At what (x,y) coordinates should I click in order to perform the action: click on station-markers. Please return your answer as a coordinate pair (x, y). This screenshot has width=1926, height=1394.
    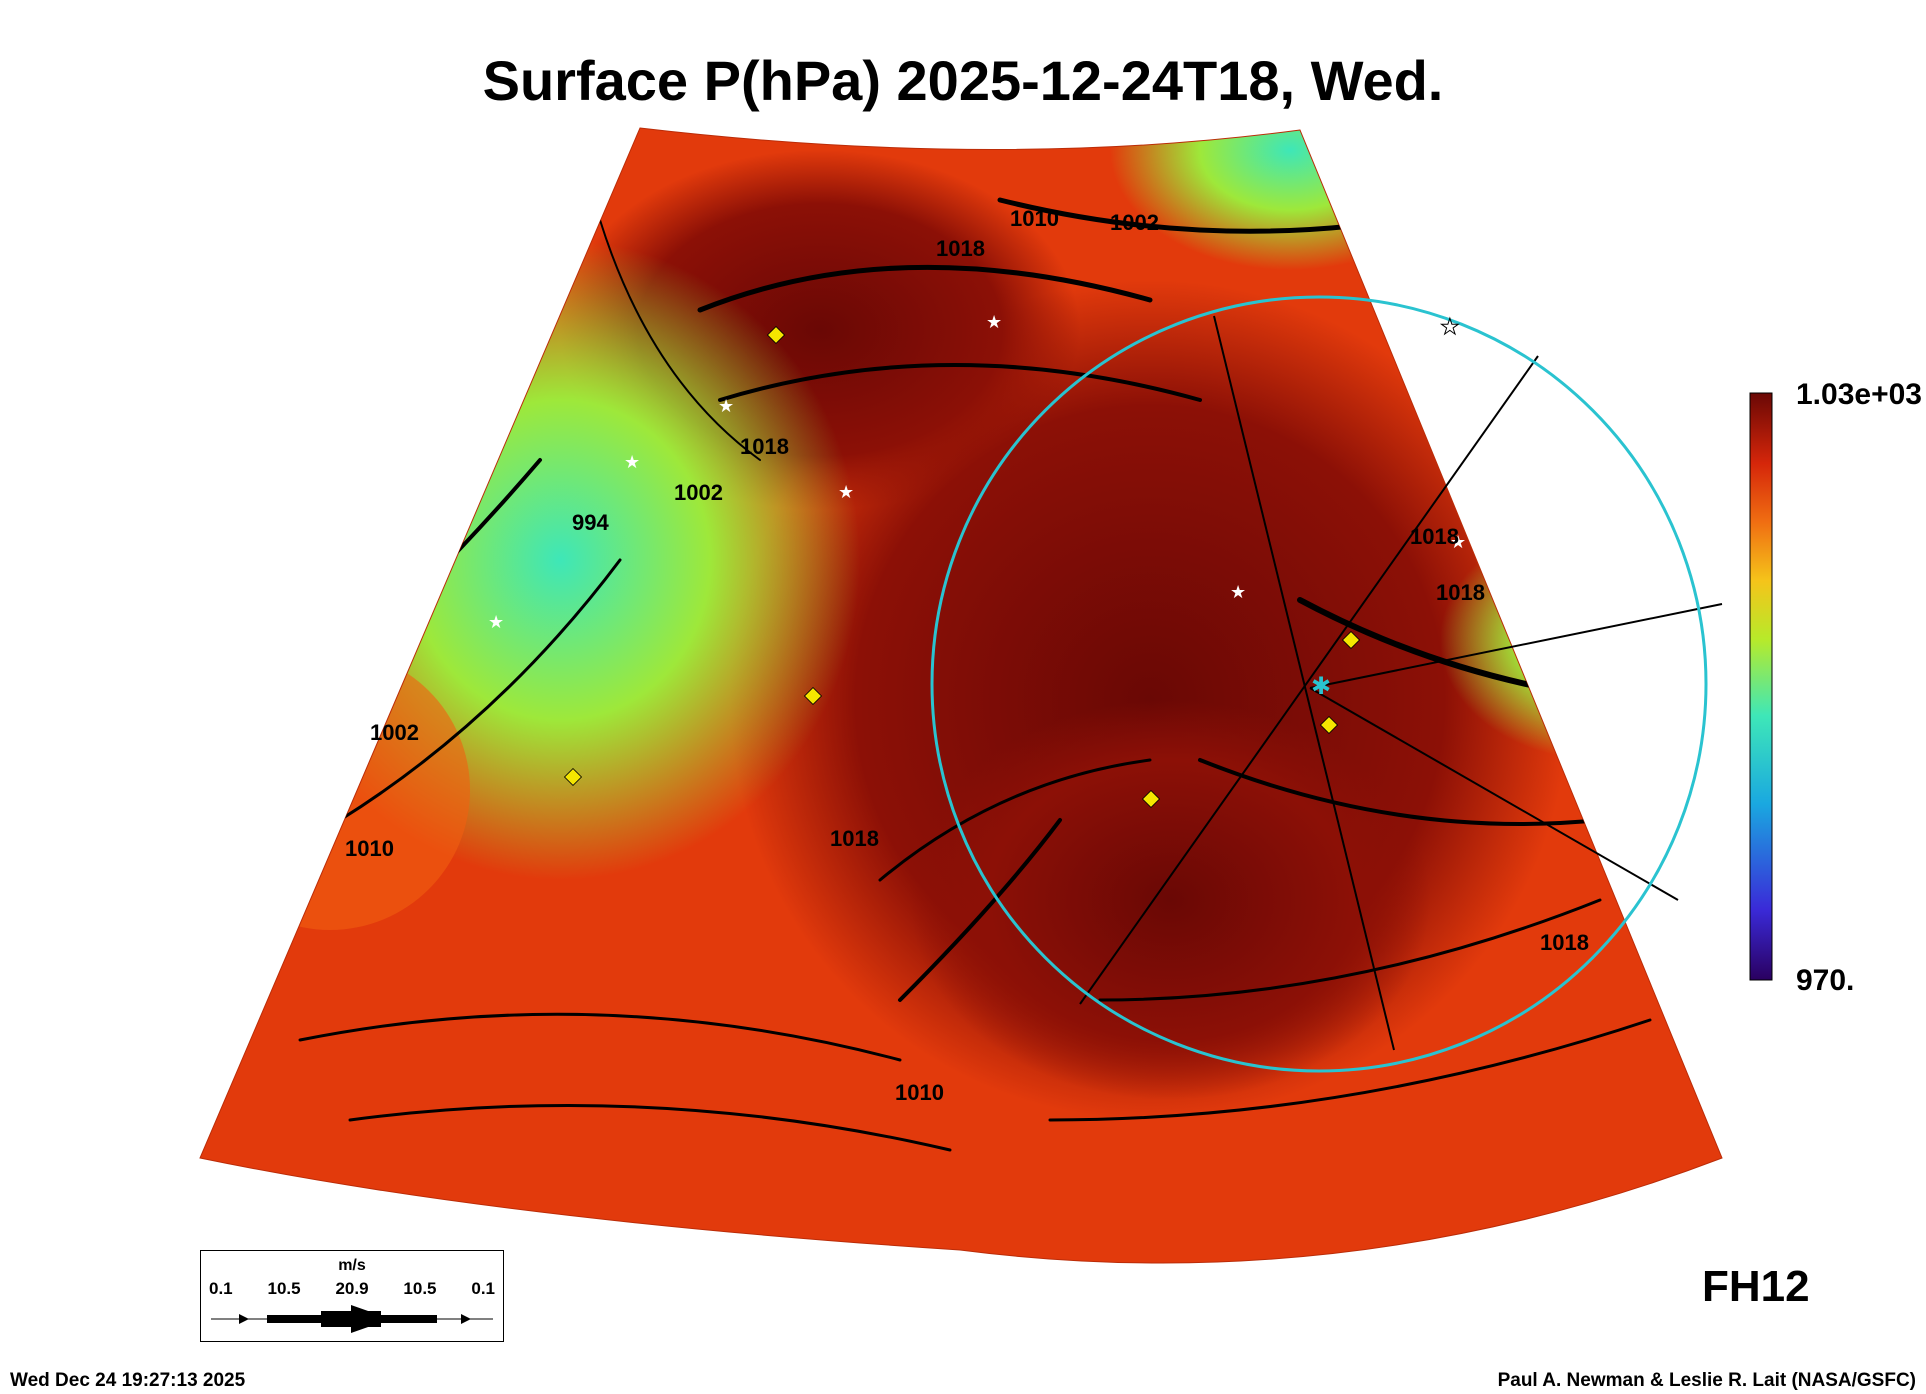
    Looking at the image, I should click on (962, 567).